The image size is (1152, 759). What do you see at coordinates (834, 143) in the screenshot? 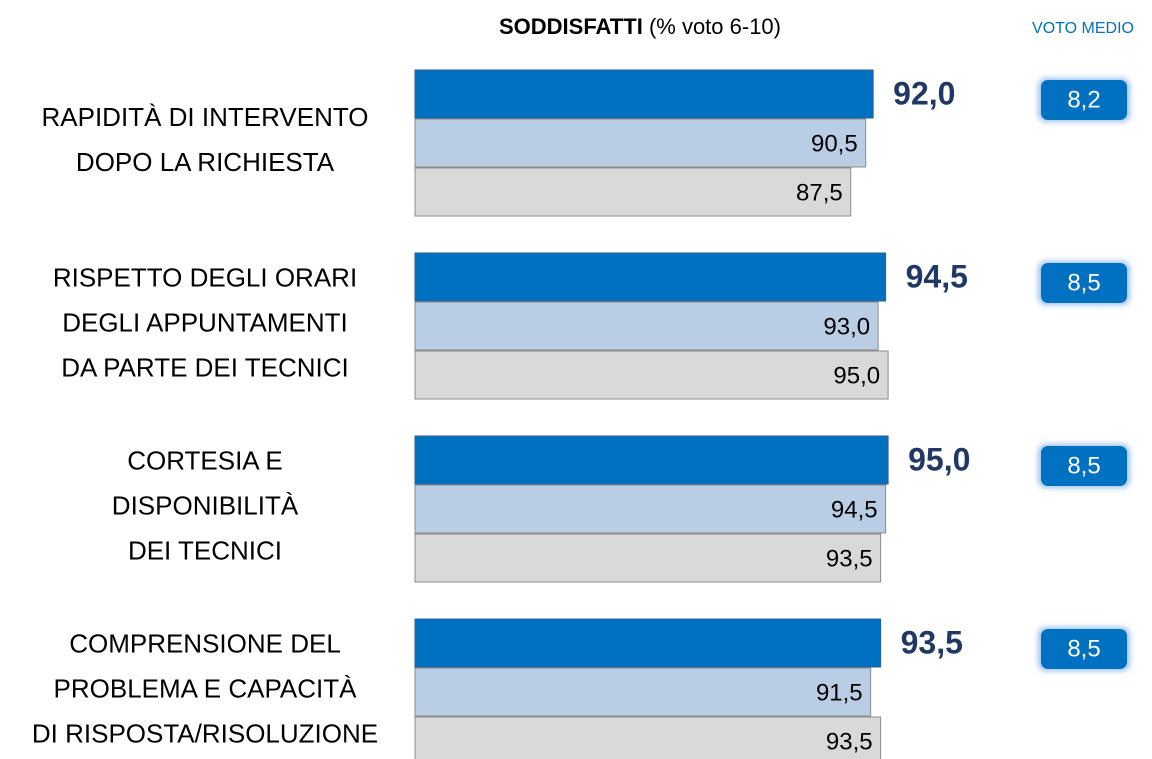
I see `value-label: 90,5` at bounding box center [834, 143].